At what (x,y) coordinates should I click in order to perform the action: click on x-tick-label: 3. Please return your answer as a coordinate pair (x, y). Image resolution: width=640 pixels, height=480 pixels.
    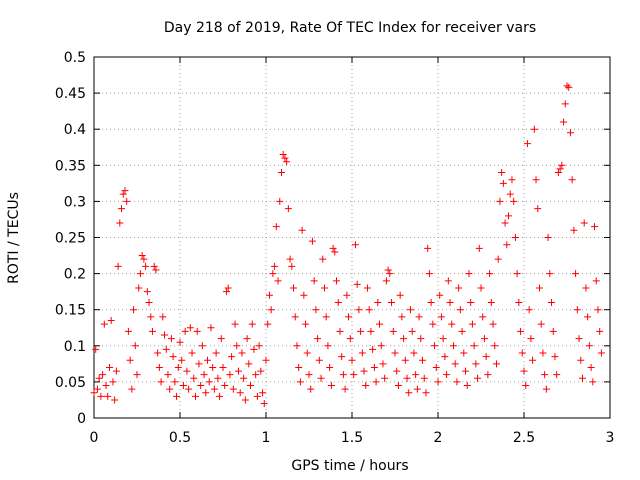
    Looking at the image, I should click on (610, 438).